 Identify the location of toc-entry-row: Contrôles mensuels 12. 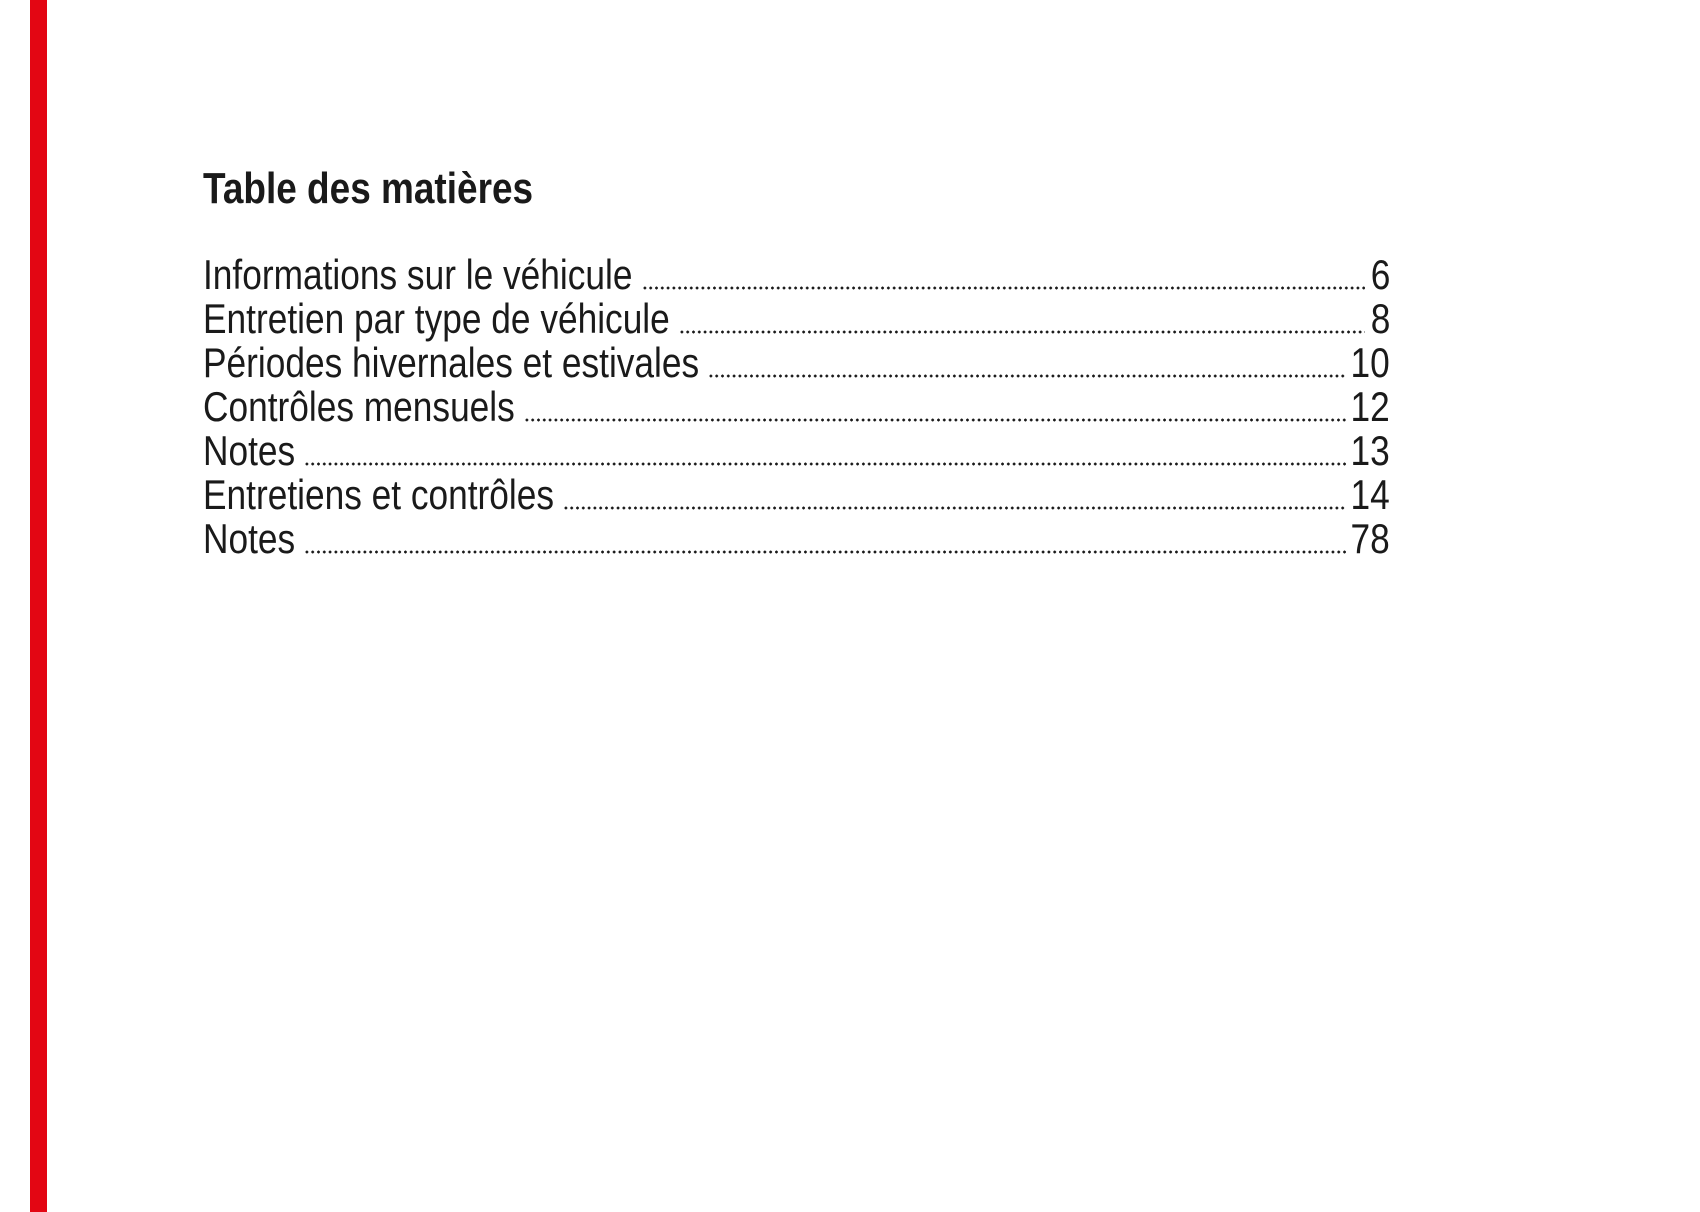
(796, 407).